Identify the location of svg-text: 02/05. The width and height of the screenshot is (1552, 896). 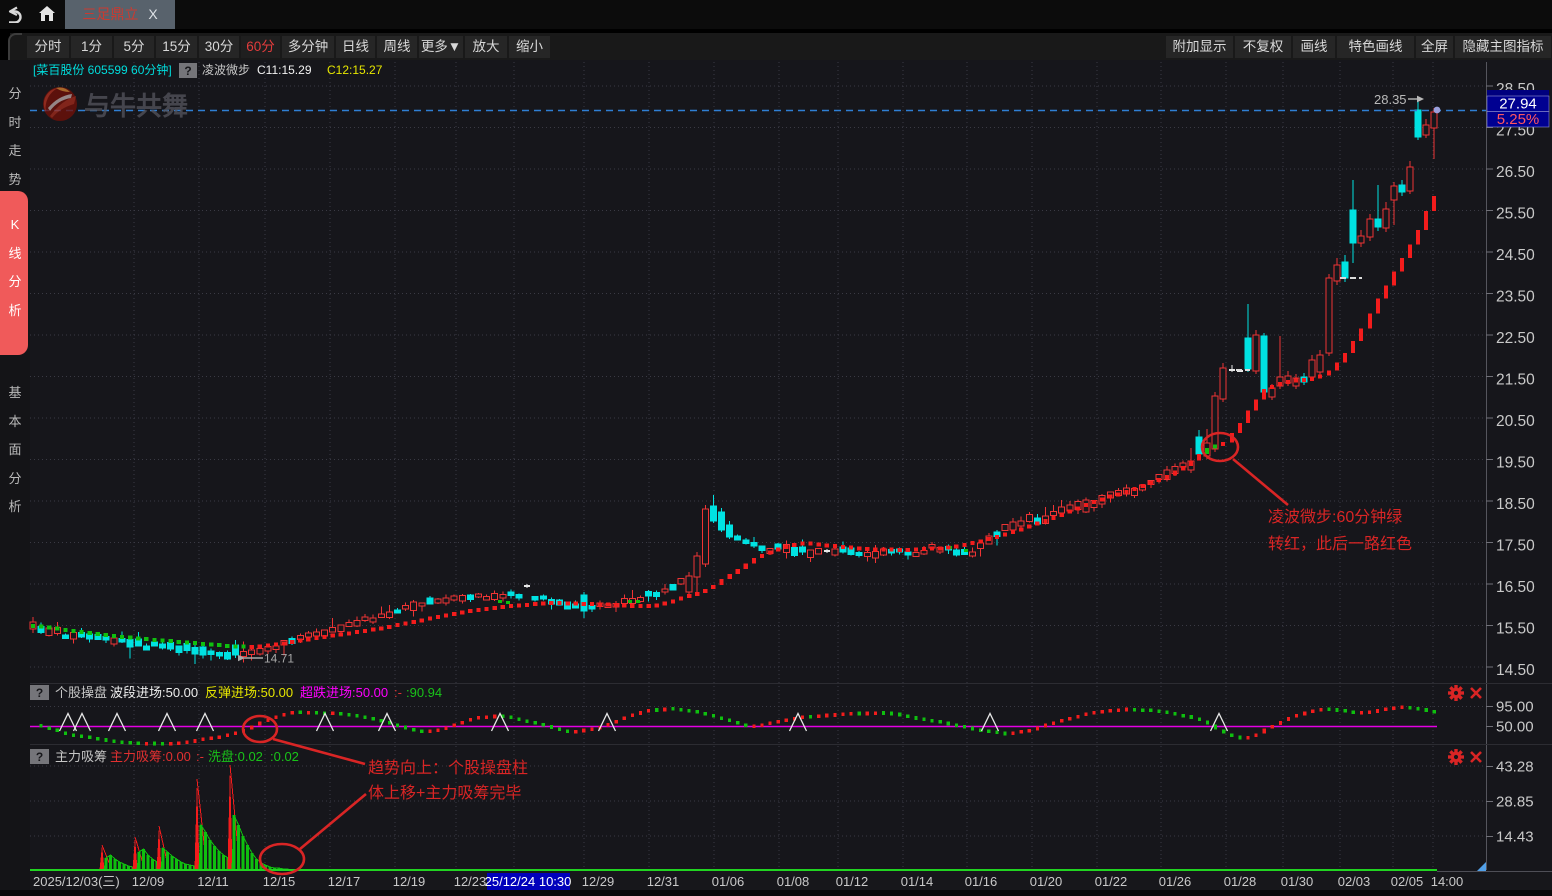
(1407, 881).